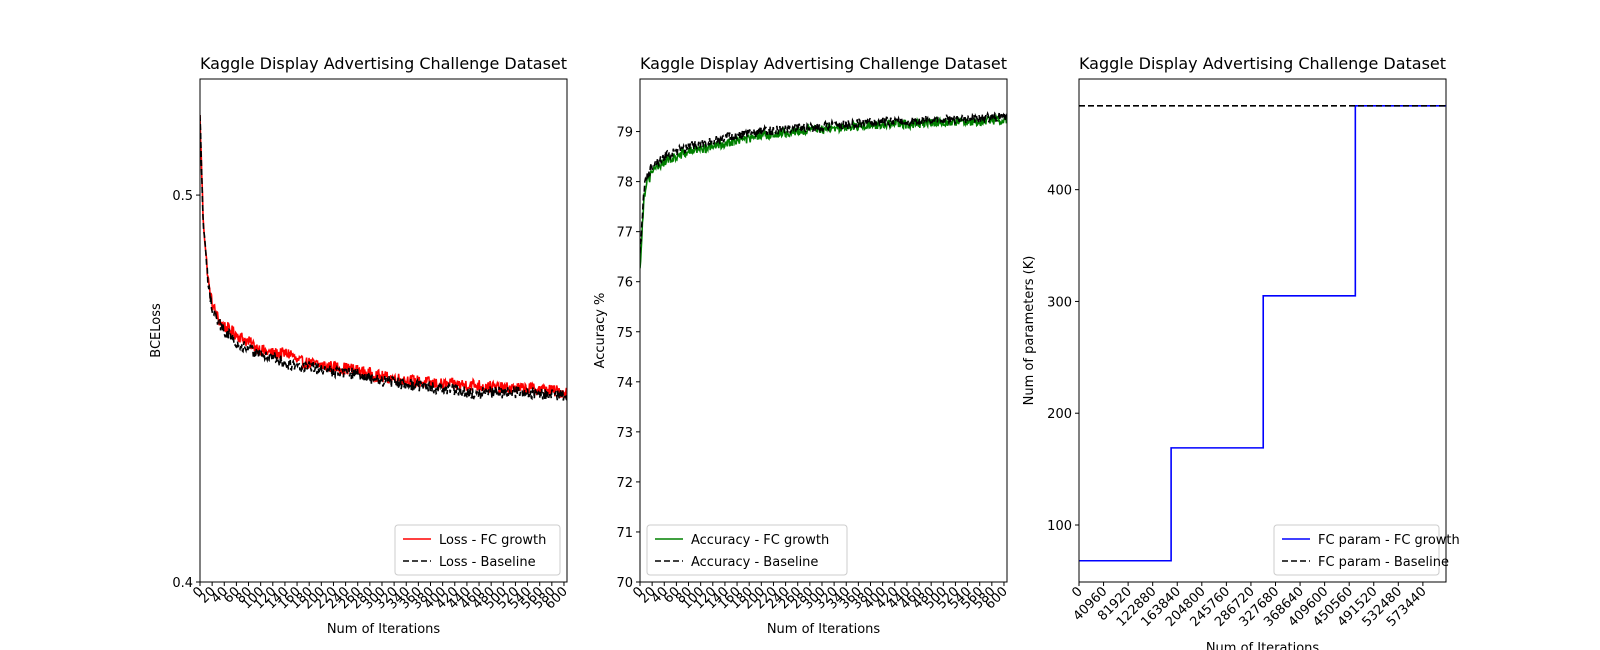 The width and height of the screenshot is (1600, 650). What do you see at coordinates (1389, 540) in the screenshot?
I see `legend-label: FC param - FC growth` at bounding box center [1389, 540].